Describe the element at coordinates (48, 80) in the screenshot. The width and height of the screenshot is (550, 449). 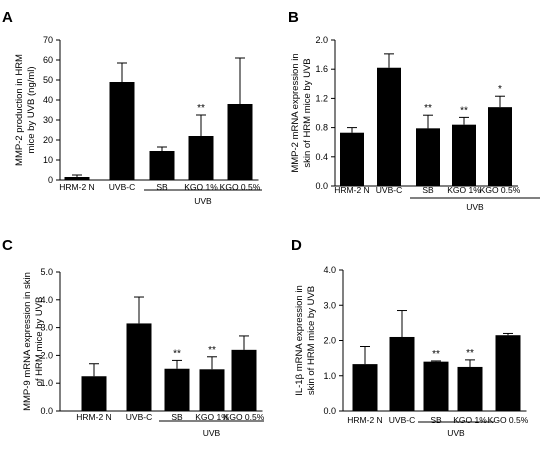
I see `y-tick-label: 50` at that location.